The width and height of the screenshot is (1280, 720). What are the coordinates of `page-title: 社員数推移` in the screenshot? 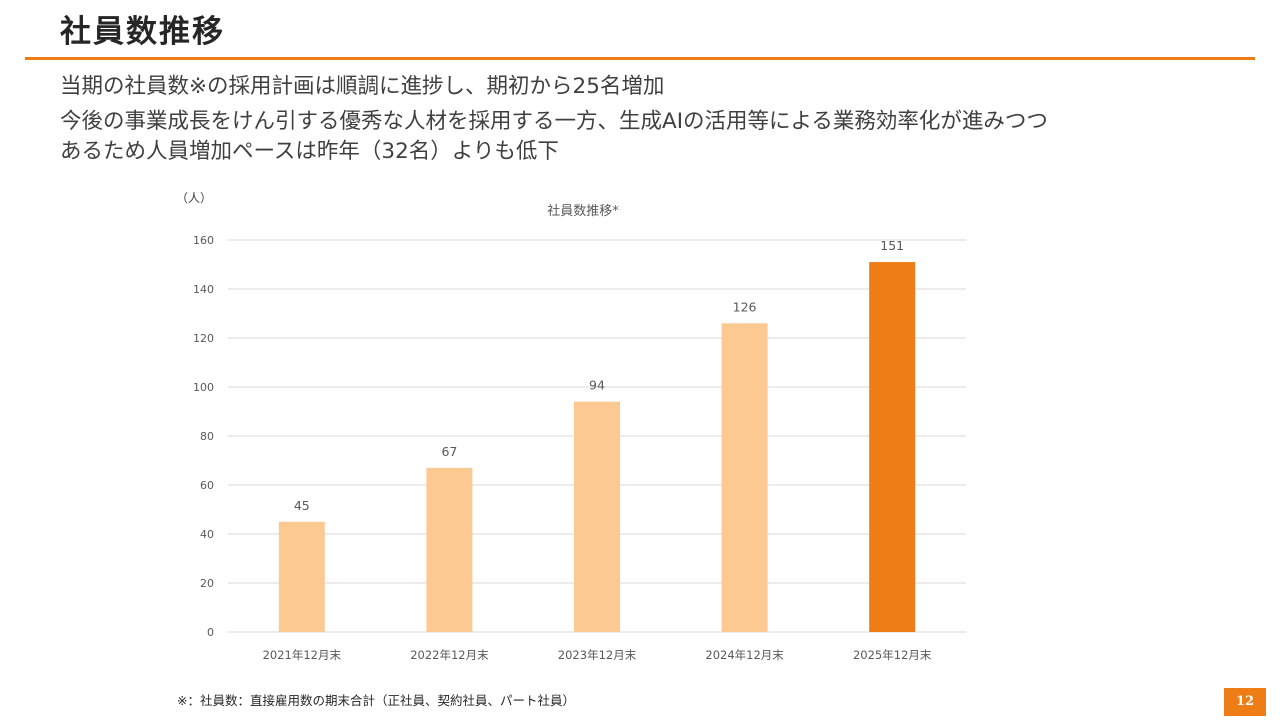 It's located at (142, 32).